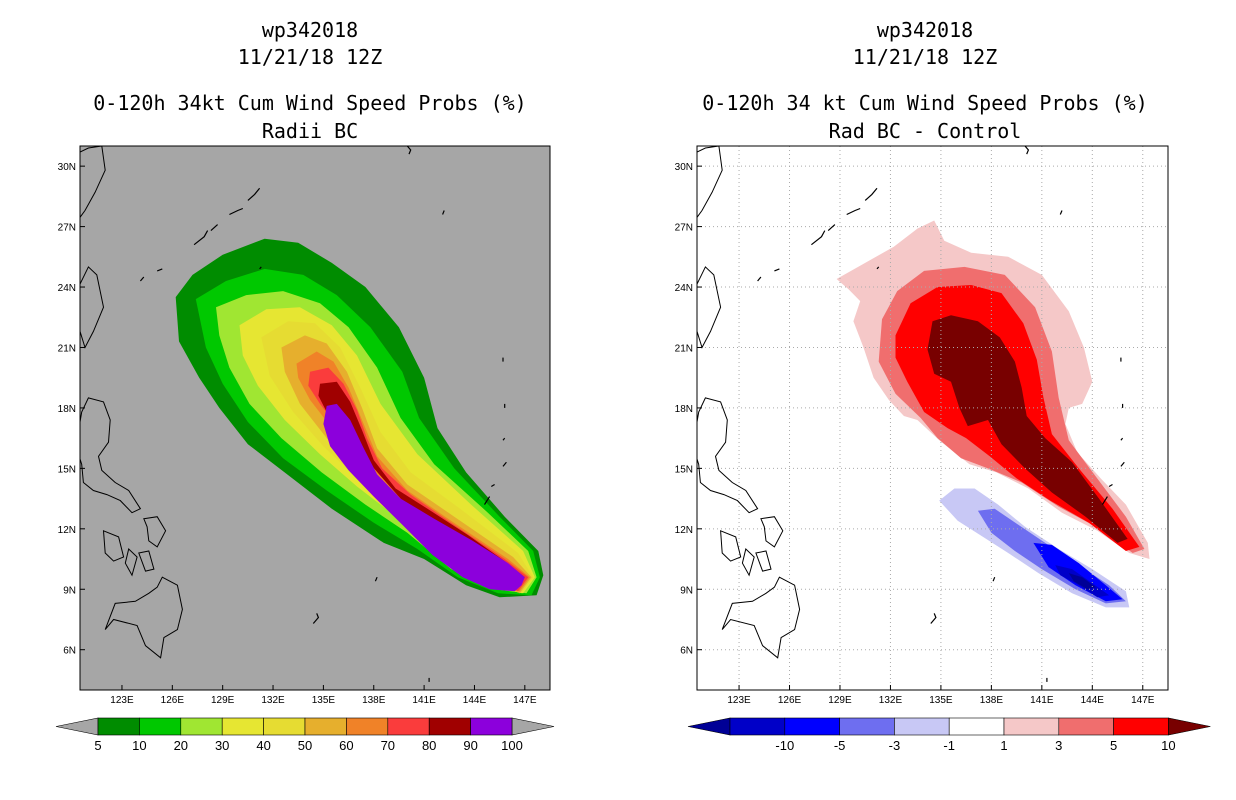 The image size is (1236, 800). Describe the element at coordinates (1168, 745) in the screenshot. I see `colorbar-label: 10` at that location.